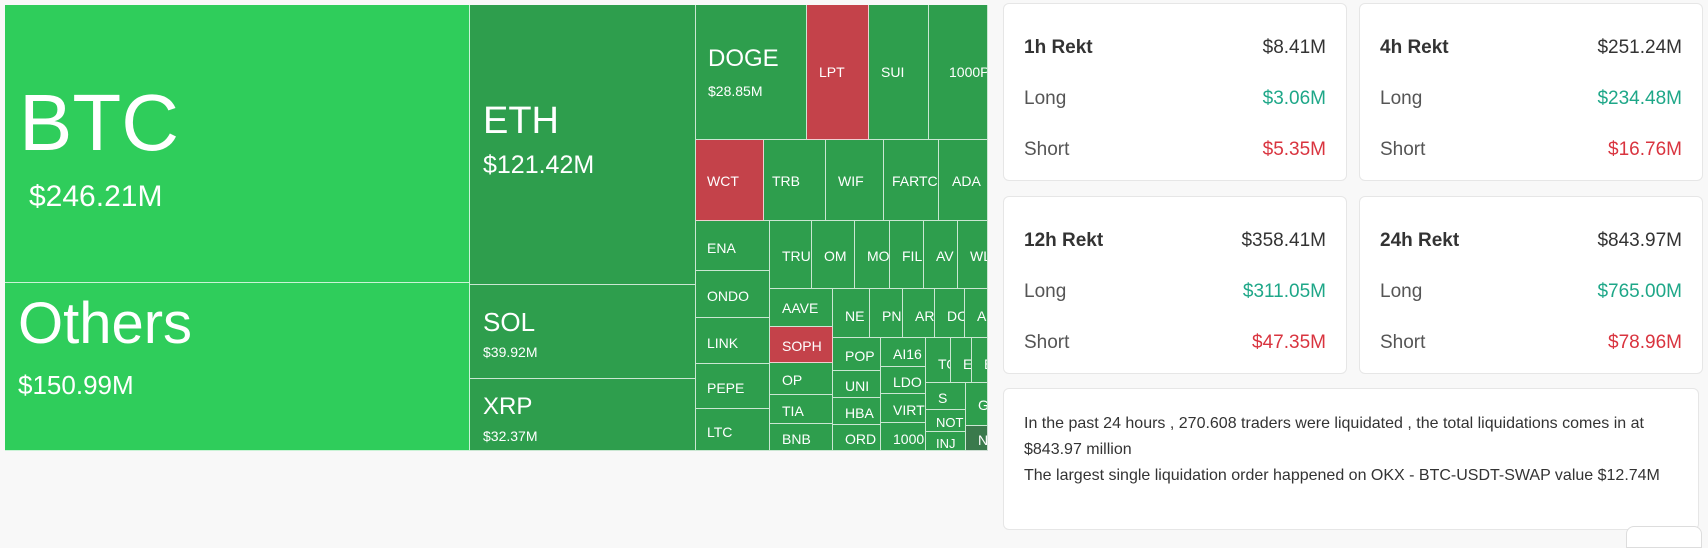 This screenshot has height=548, width=1708. What do you see at coordinates (892, 316) in the screenshot?
I see `tile-symbol: PN` at bounding box center [892, 316].